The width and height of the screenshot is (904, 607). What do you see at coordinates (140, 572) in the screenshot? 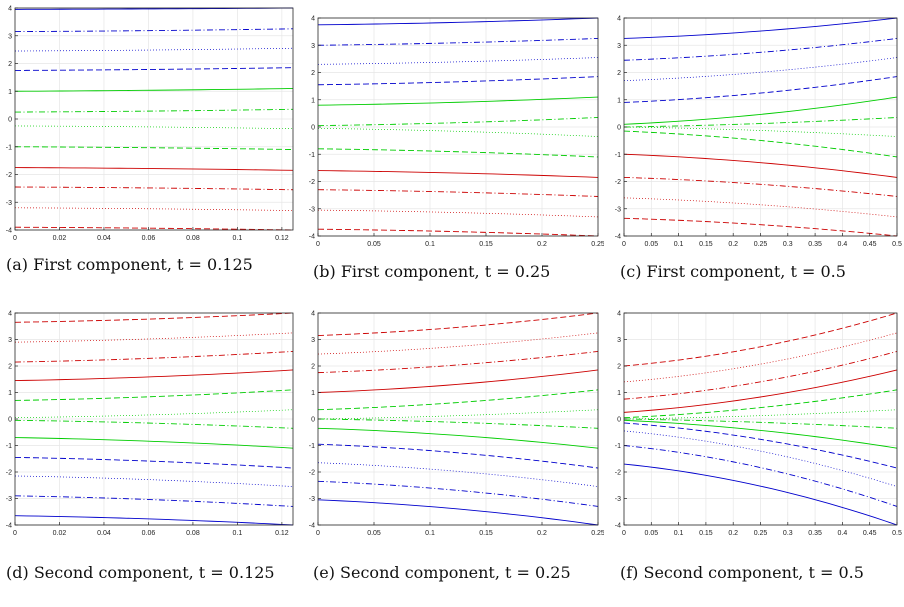
I see `caption-d: (d) Second component, t = 0.125` at bounding box center [140, 572].